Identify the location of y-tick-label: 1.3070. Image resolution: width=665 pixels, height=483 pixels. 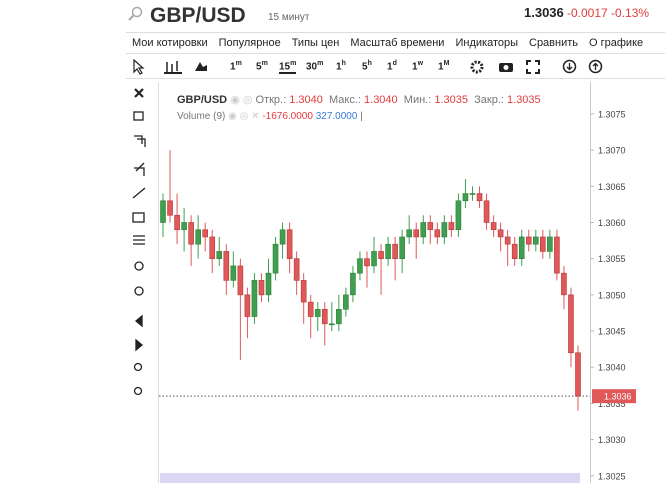
(612, 151).